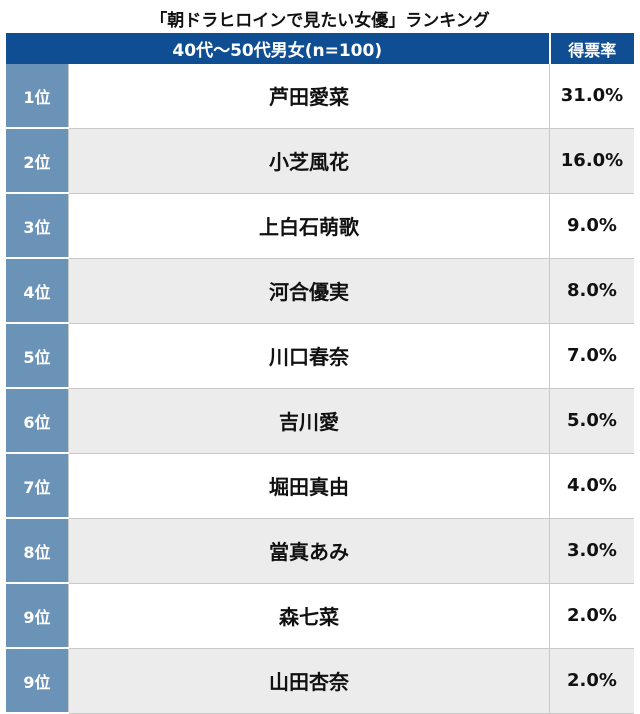 The width and height of the screenshot is (640, 714). What do you see at coordinates (37, 226) in the screenshot?
I see `rank-cell: 3位` at bounding box center [37, 226].